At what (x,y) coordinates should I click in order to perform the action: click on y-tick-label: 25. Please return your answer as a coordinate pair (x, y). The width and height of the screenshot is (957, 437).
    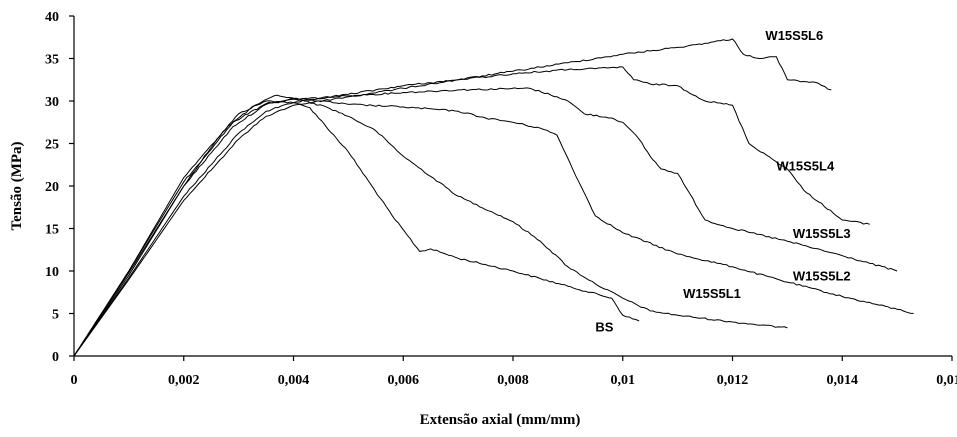
    Looking at the image, I should click on (52, 145).